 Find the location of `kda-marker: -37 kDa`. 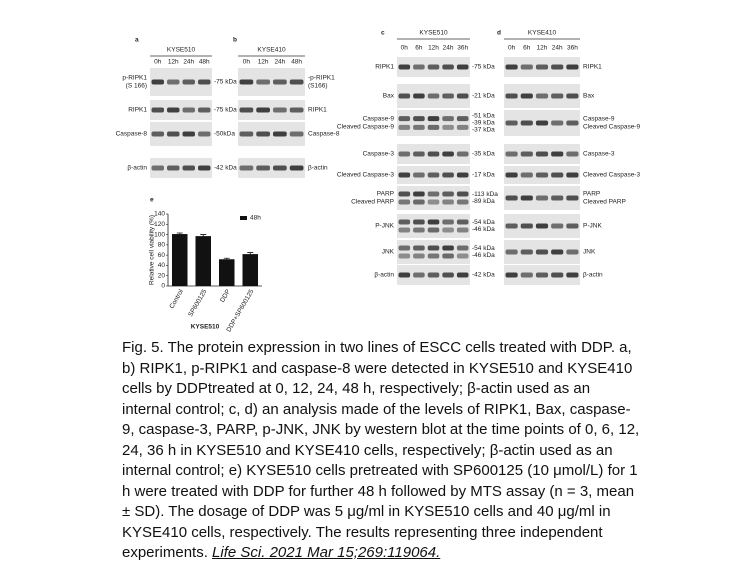

kda-marker: -37 kDa is located at coordinates (483, 130).